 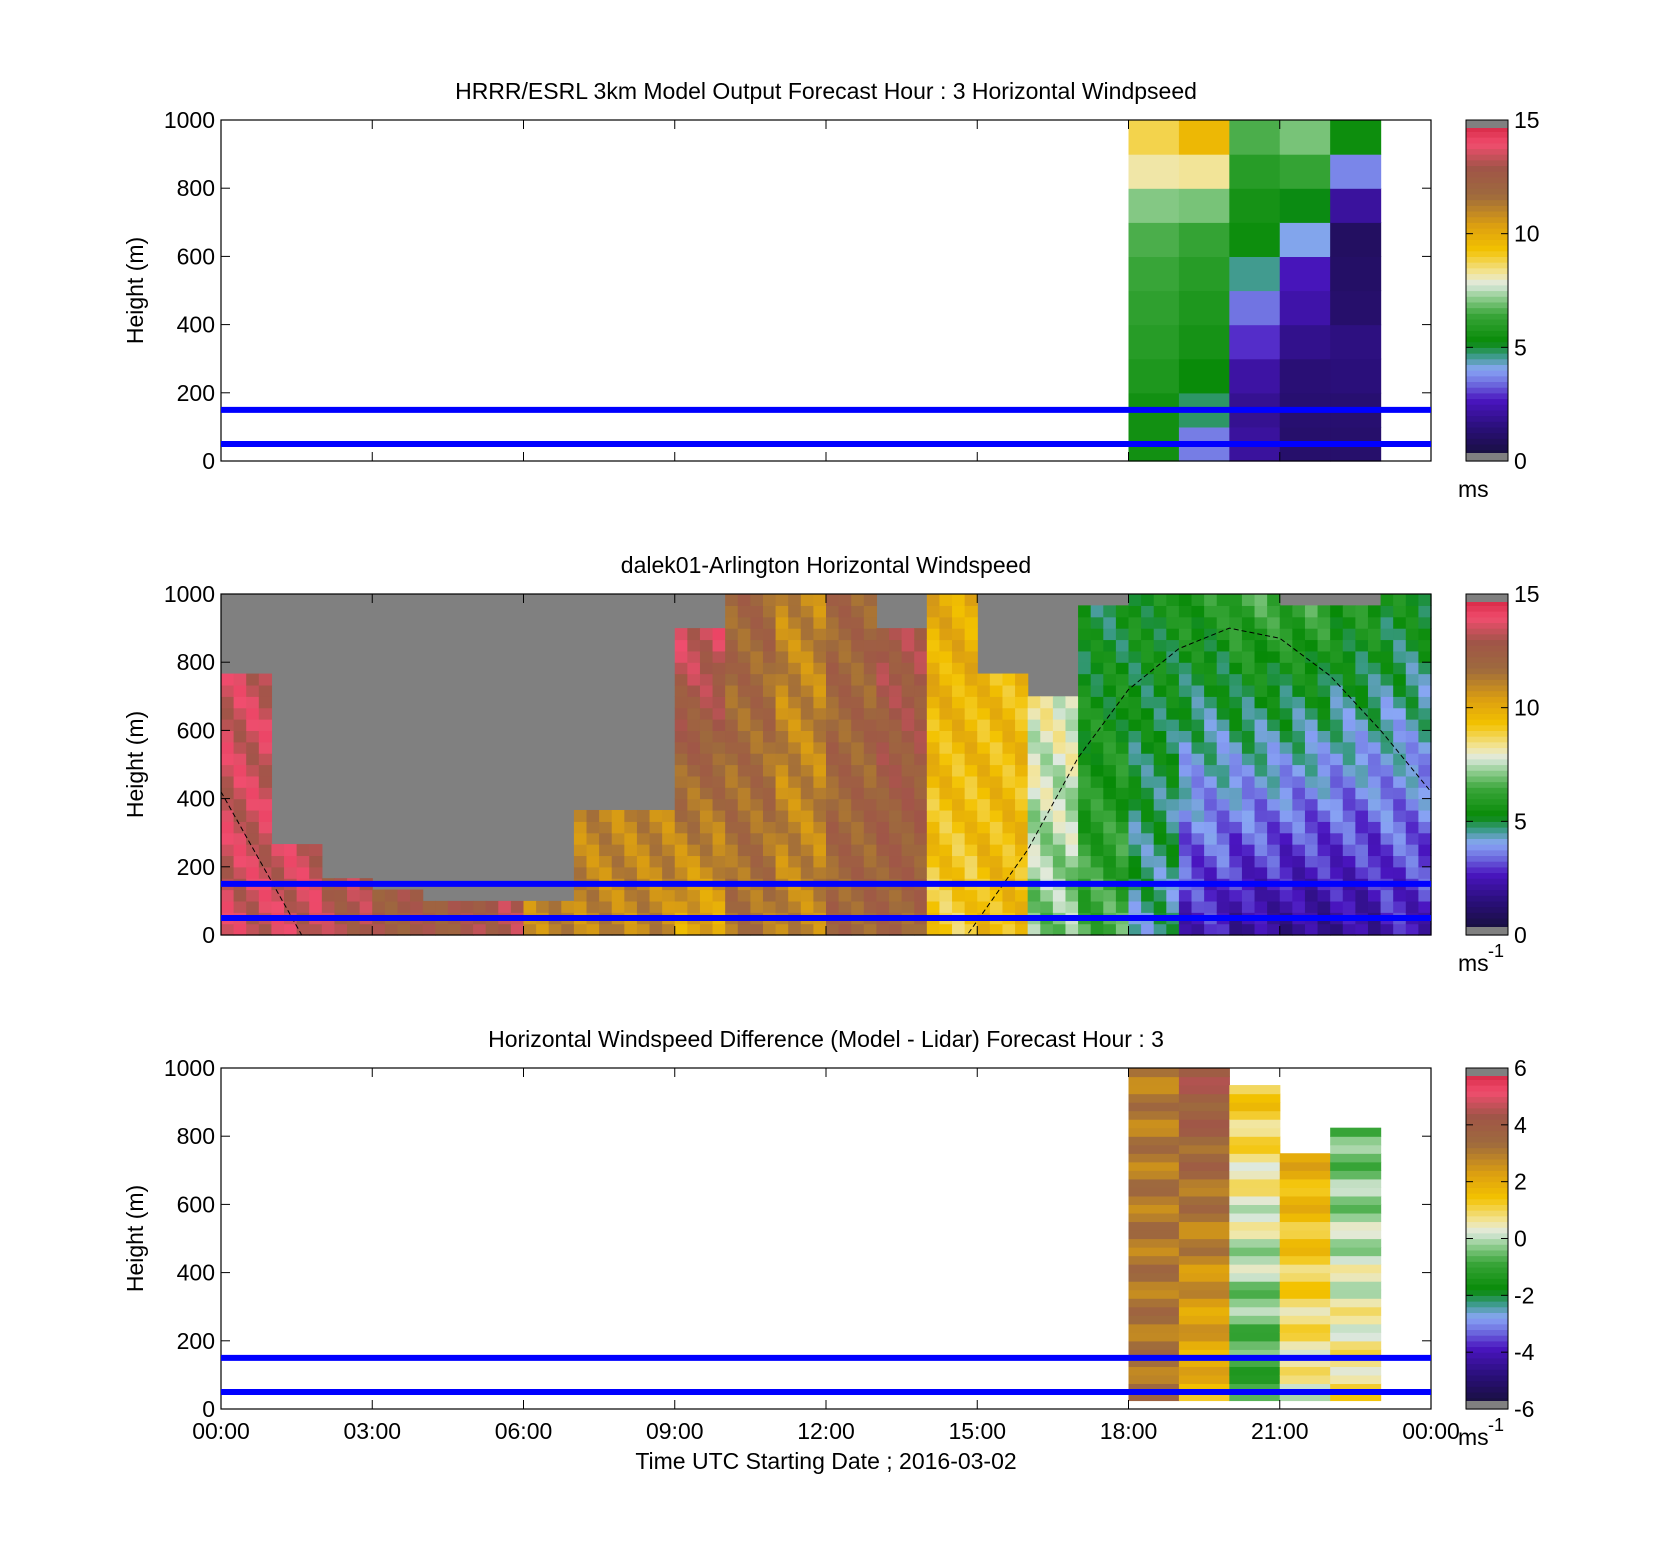 I want to click on colorbar-tick-label: -6, so click(x=1524, y=1409).